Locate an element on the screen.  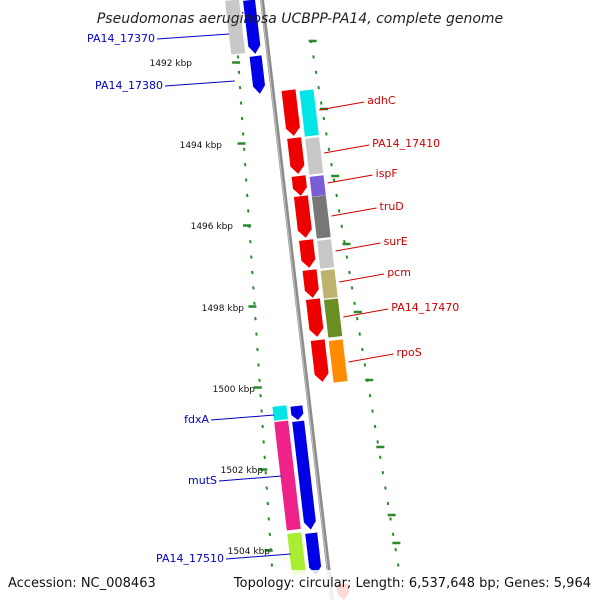
scale-label: 1498 kbp is located at coordinates (223, 309).